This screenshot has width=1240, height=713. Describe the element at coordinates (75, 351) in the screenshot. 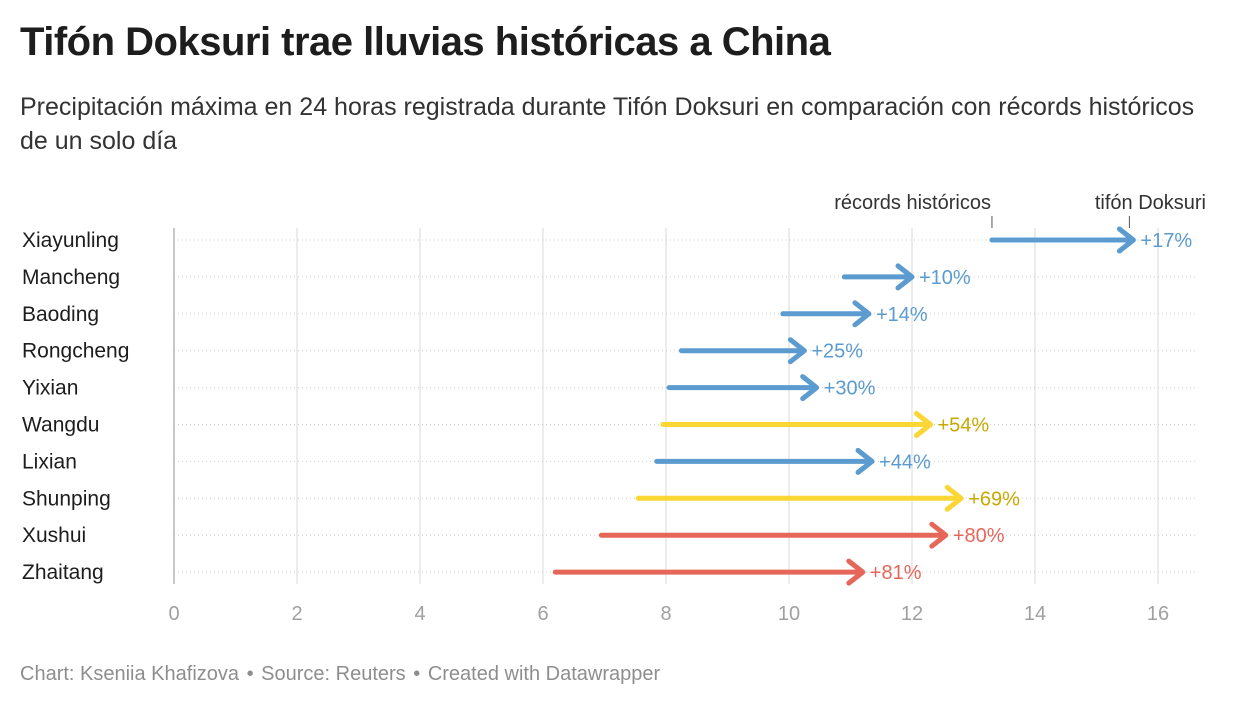

I see `category-label: Rongcheng` at that location.